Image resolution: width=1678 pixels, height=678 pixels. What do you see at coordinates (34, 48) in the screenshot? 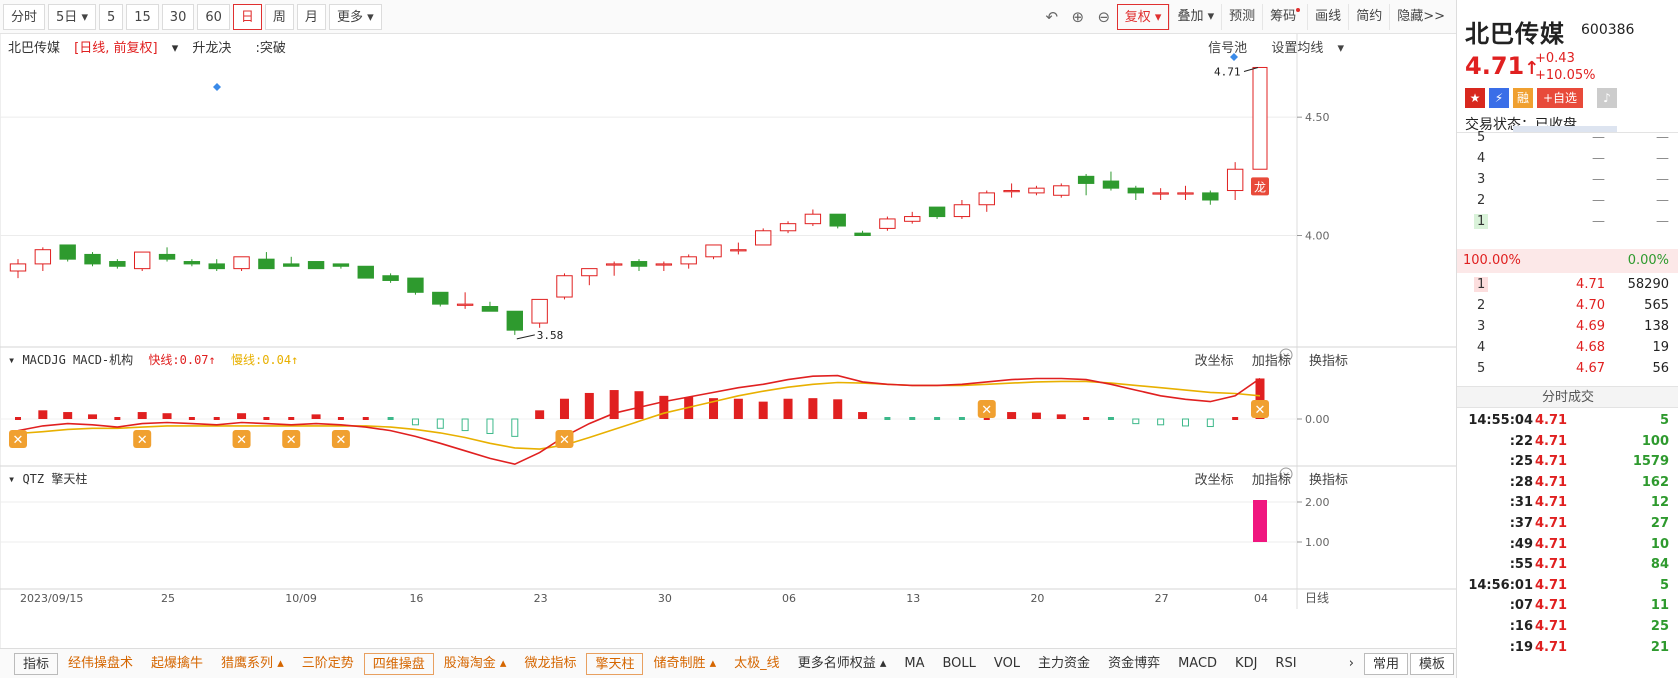
I see `stock-name-label: 北巴传媒` at bounding box center [34, 48].